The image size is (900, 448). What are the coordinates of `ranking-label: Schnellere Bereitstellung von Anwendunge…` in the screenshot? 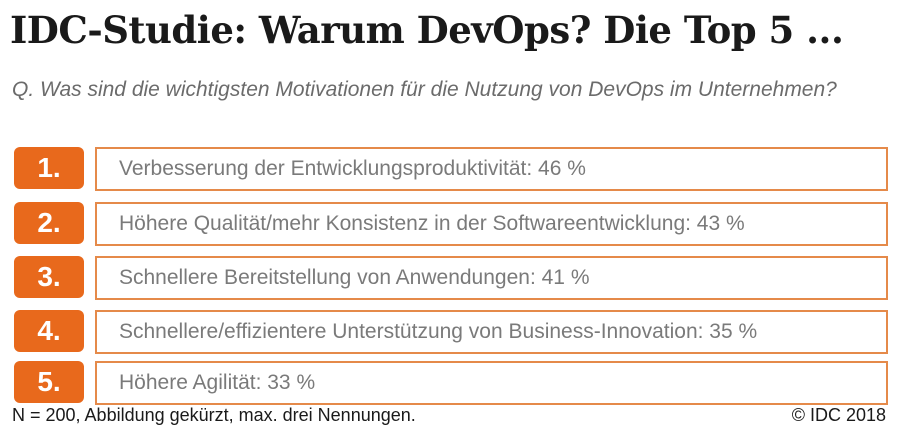 It's located at (491, 278).